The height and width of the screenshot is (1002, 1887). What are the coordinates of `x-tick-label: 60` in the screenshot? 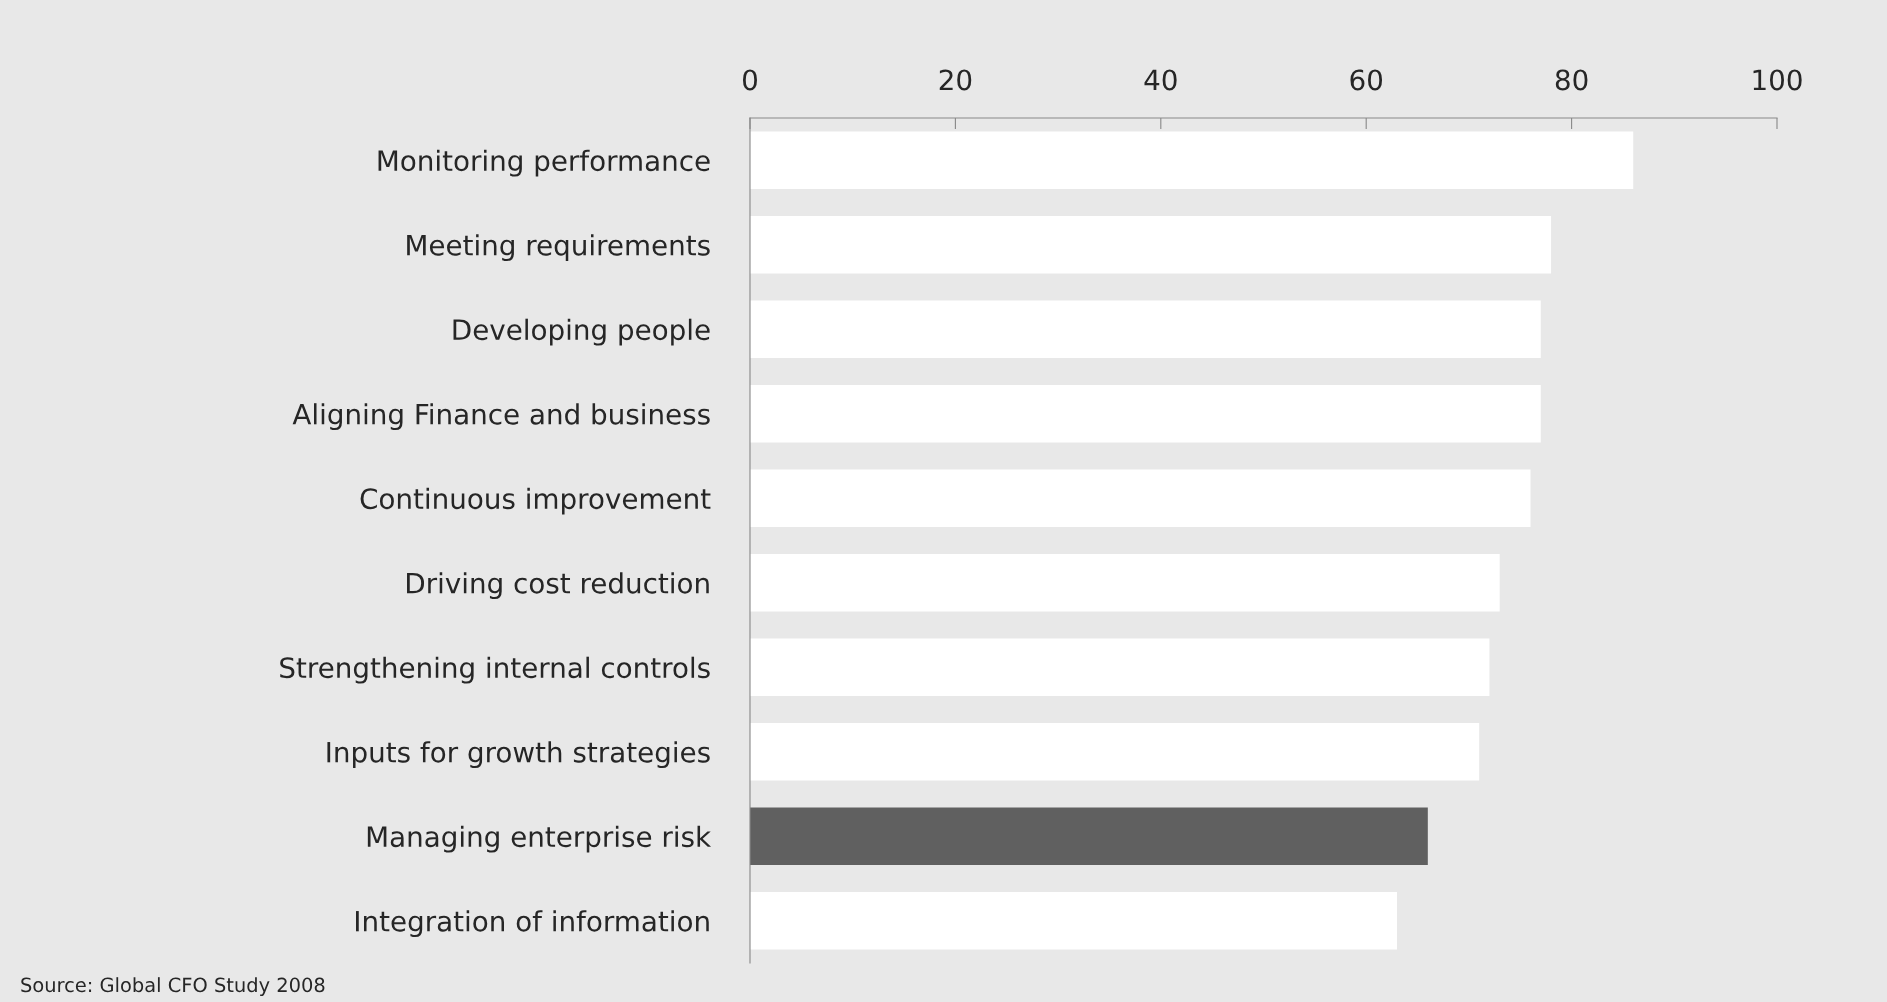 It's located at (1366, 80).